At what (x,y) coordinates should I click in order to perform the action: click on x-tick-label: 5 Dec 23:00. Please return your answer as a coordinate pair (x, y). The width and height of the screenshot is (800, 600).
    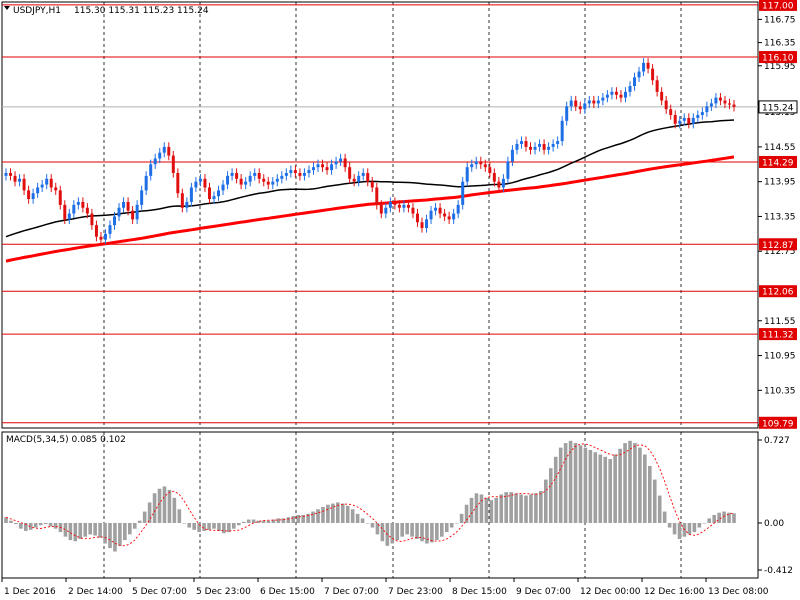
    Looking at the image, I should click on (223, 592).